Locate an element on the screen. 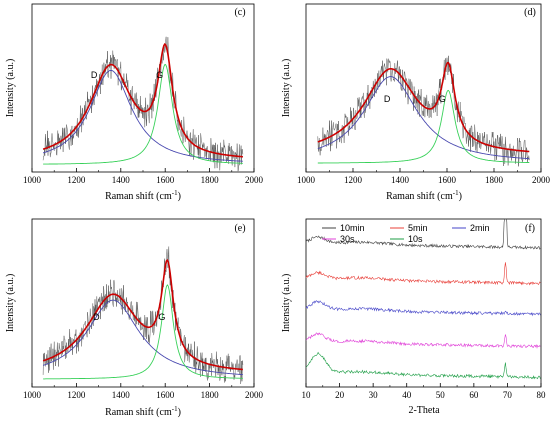  panel-label: (c) is located at coordinates (239, 12).